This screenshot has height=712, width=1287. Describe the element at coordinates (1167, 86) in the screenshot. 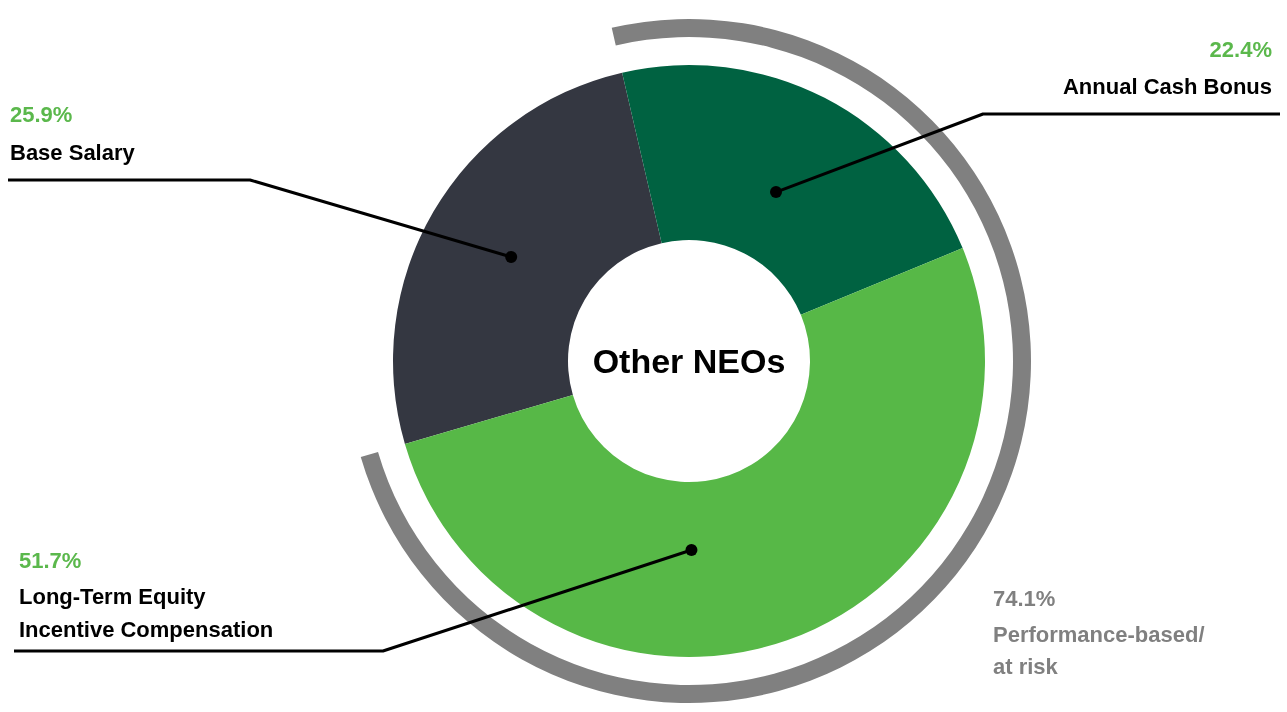

I see `slice-label: Annual Cash Bonus` at that location.